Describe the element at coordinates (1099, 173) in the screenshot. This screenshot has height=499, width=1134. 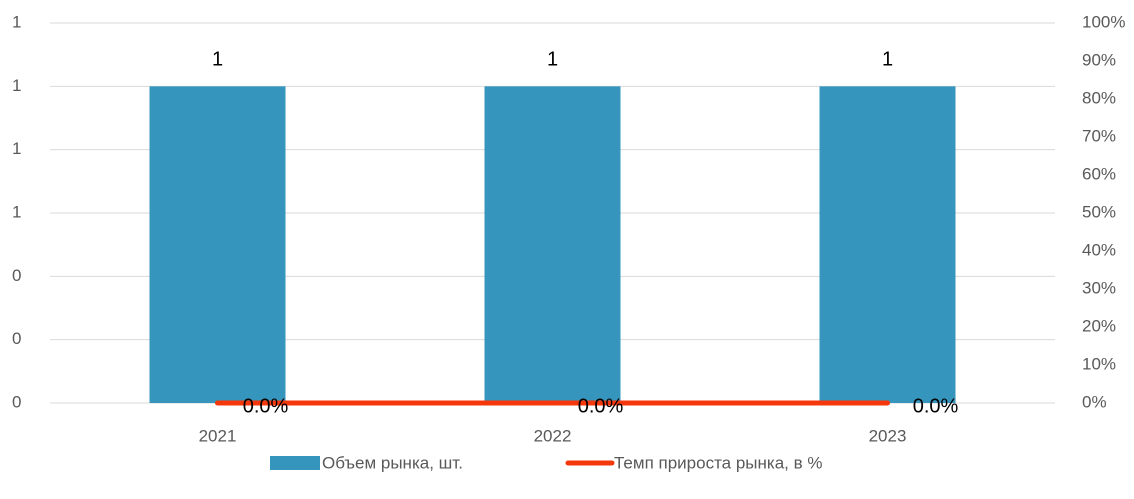
I see `y2-tick-label: 60%` at that location.